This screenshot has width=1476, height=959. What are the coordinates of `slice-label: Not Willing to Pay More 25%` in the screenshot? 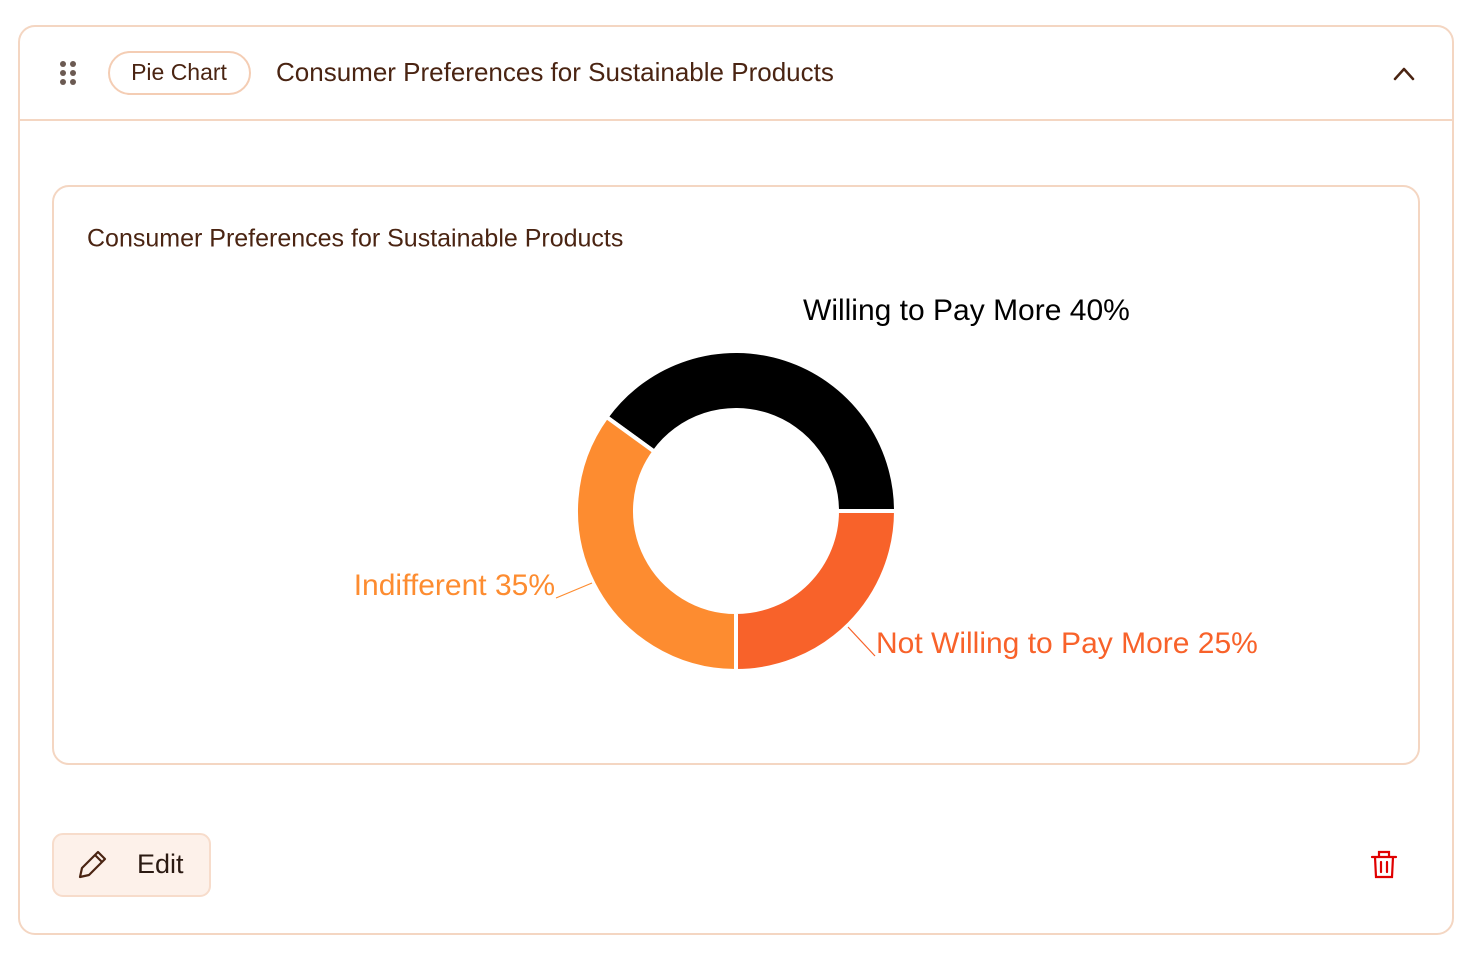 It's located at (1067, 643).